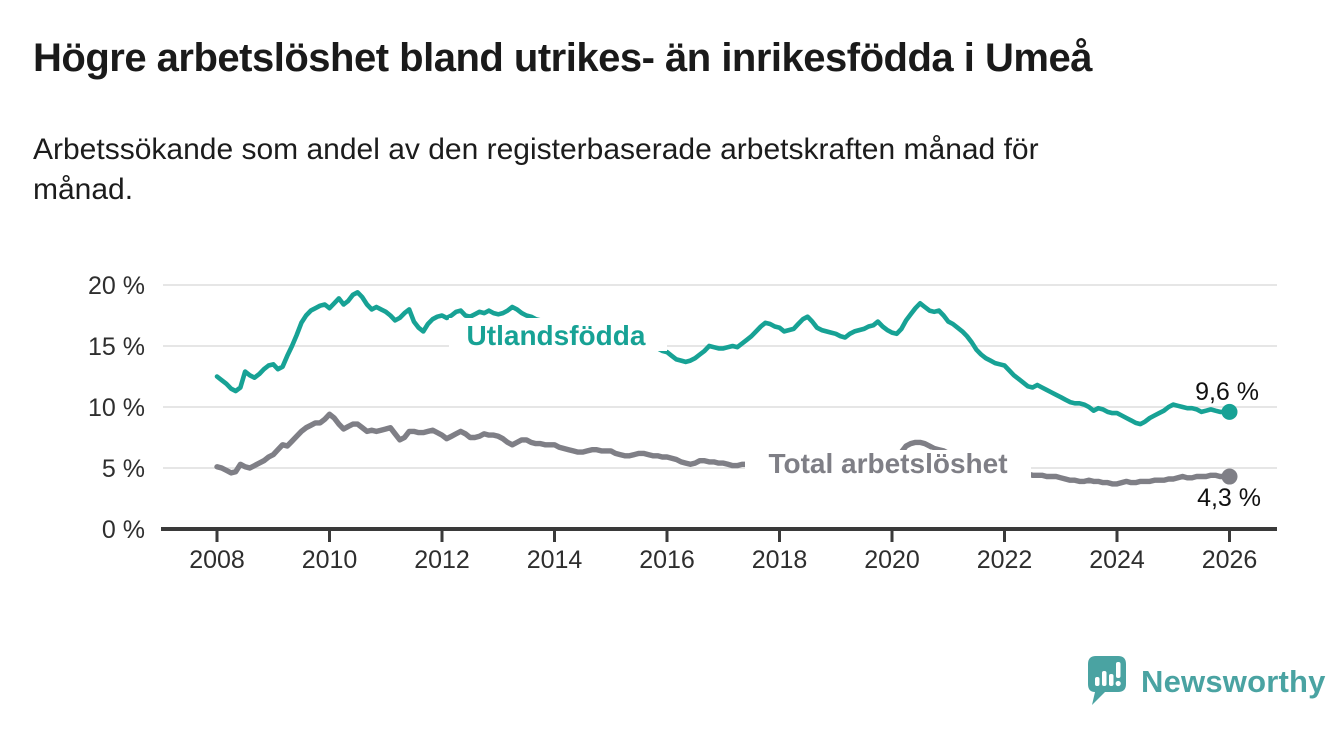 This screenshot has width=1340, height=734. I want to click on series-line-utlandsfodda, so click(723, 358).